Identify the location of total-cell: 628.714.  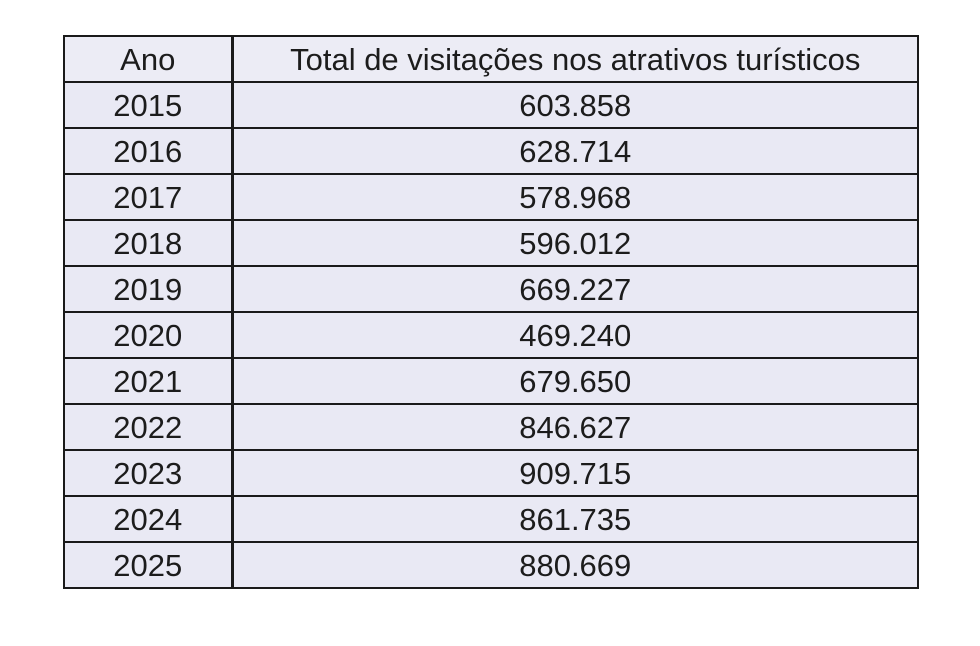
(575, 151).